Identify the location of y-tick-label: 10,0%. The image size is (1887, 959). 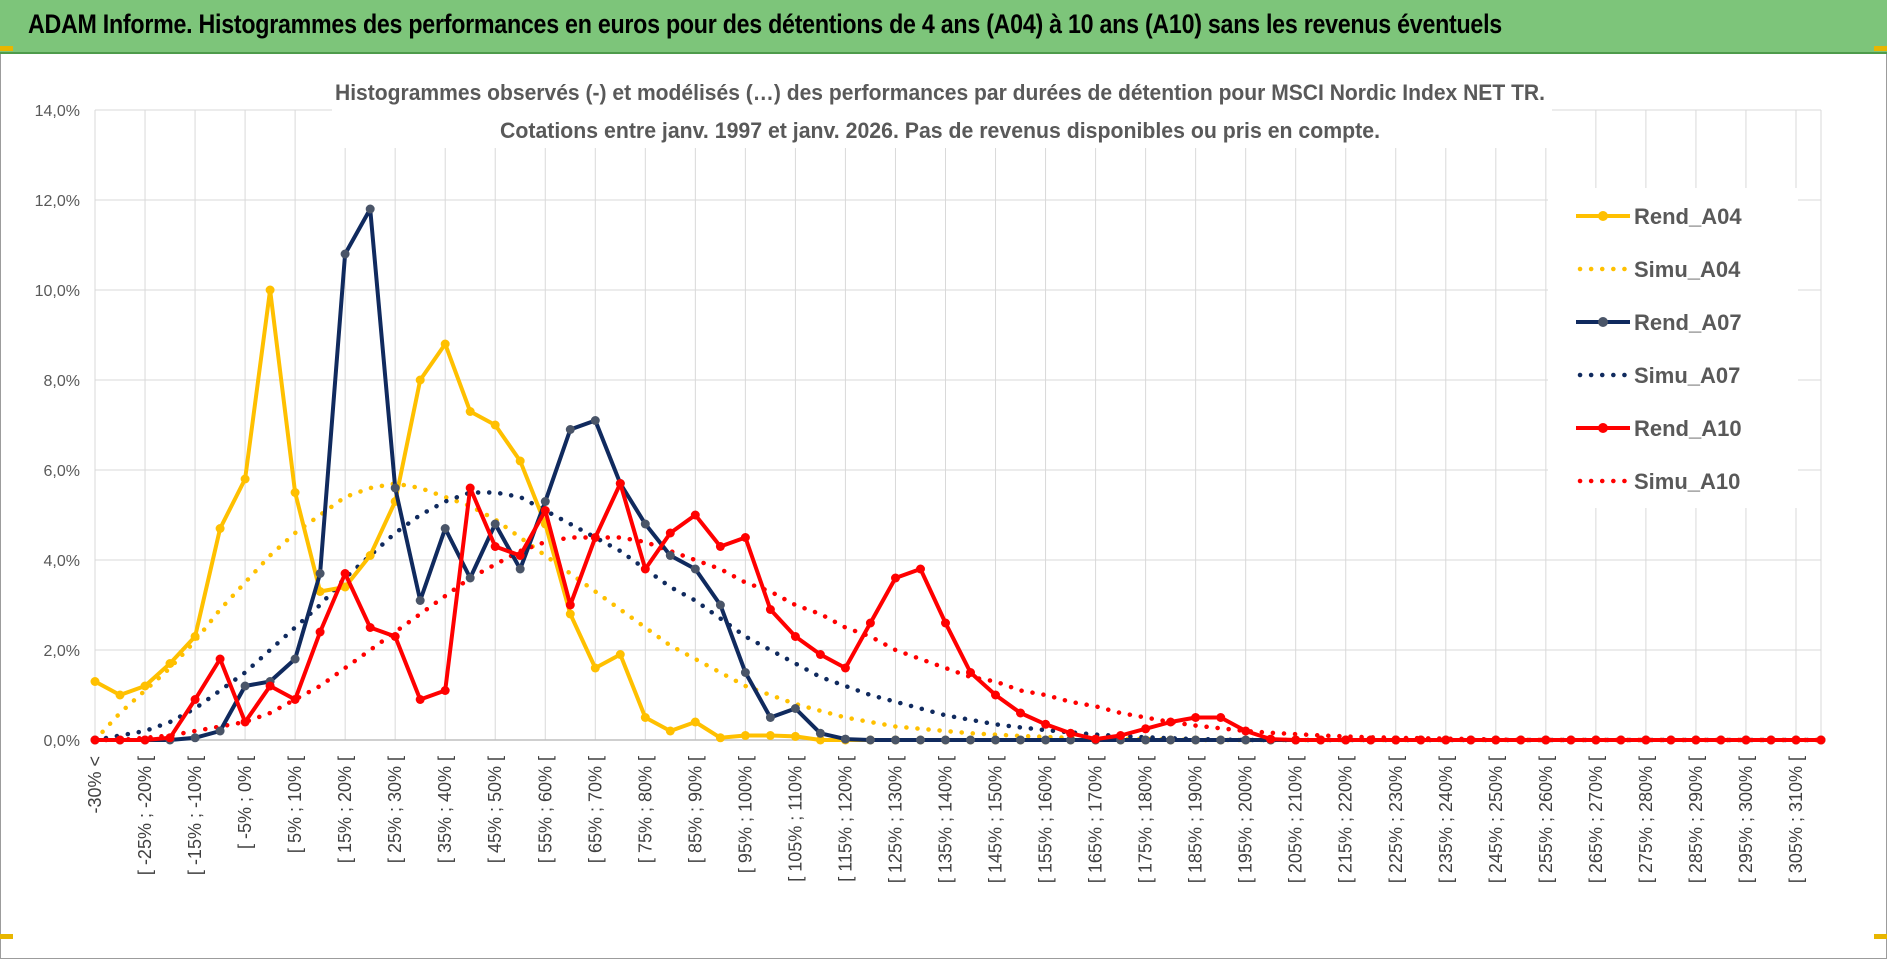
(57, 291).